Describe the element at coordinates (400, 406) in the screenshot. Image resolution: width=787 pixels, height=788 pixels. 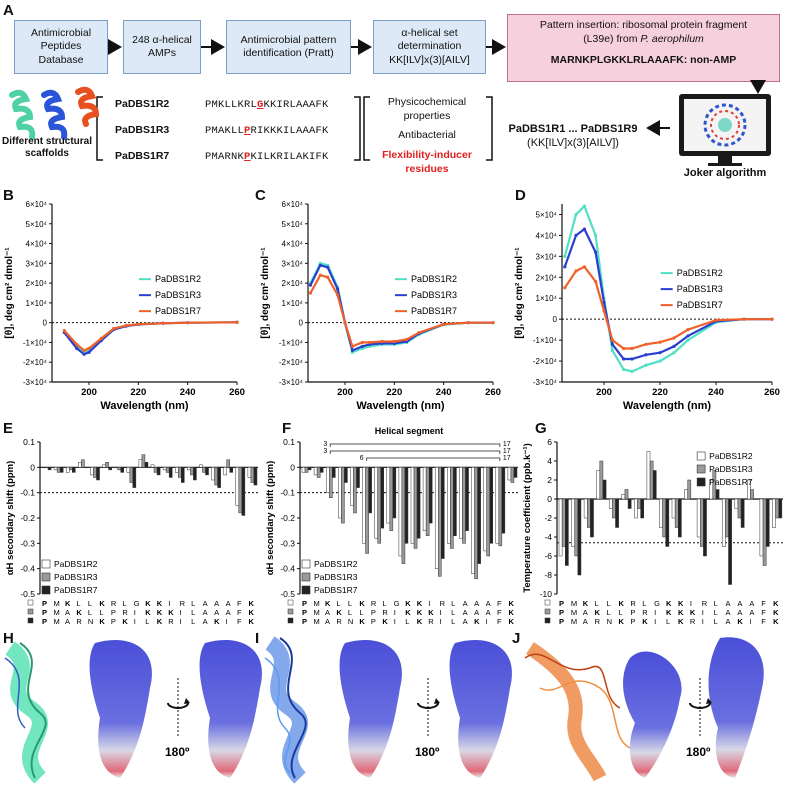
I see `x-axis-label: Wavelength (nm)` at that location.